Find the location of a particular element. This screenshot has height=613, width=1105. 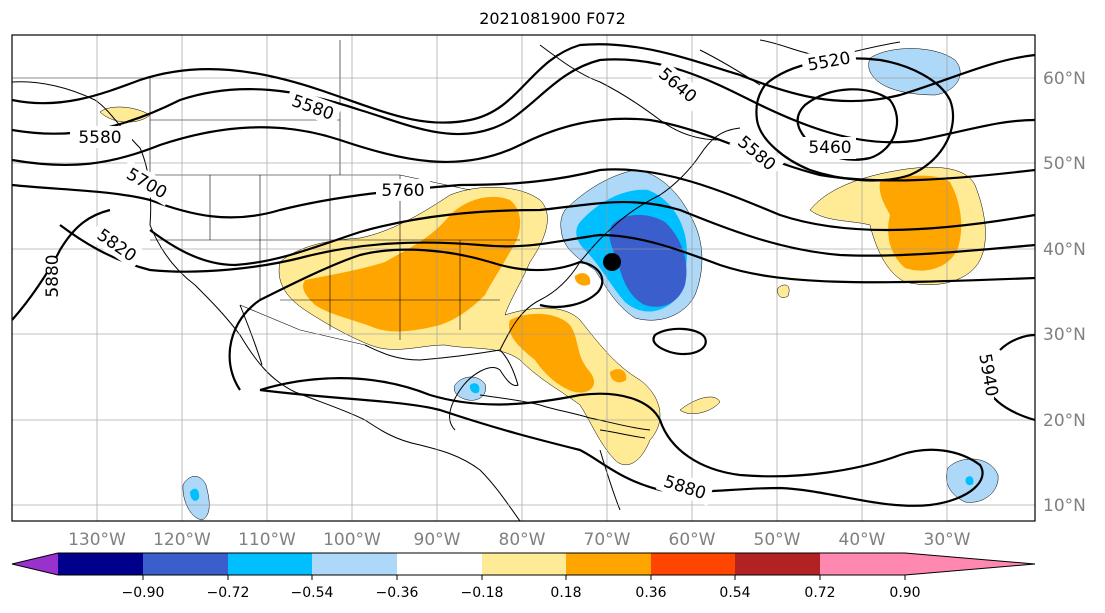

lon-label: 110°W is located at coordinates (267, 540).